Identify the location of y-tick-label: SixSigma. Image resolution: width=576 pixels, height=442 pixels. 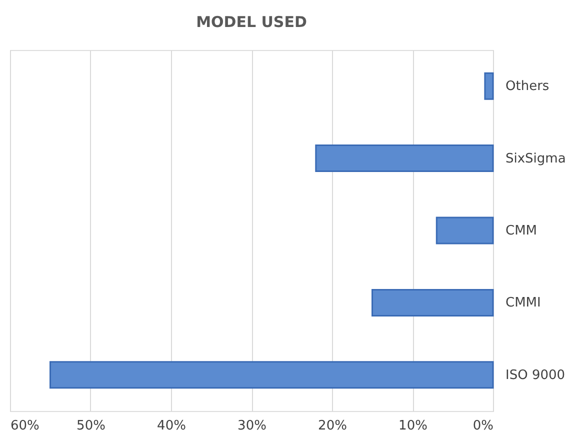
(536, 158).